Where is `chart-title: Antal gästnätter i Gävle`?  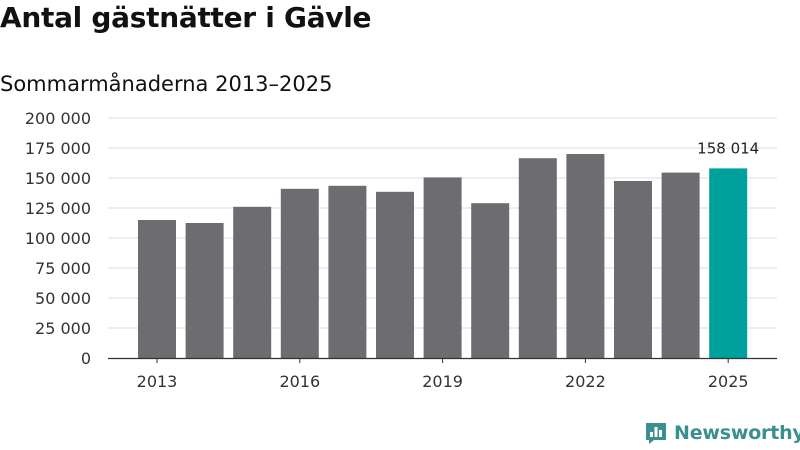 chart-title: Antal gästnätter i Gävle is located at coordinates (186, 17).